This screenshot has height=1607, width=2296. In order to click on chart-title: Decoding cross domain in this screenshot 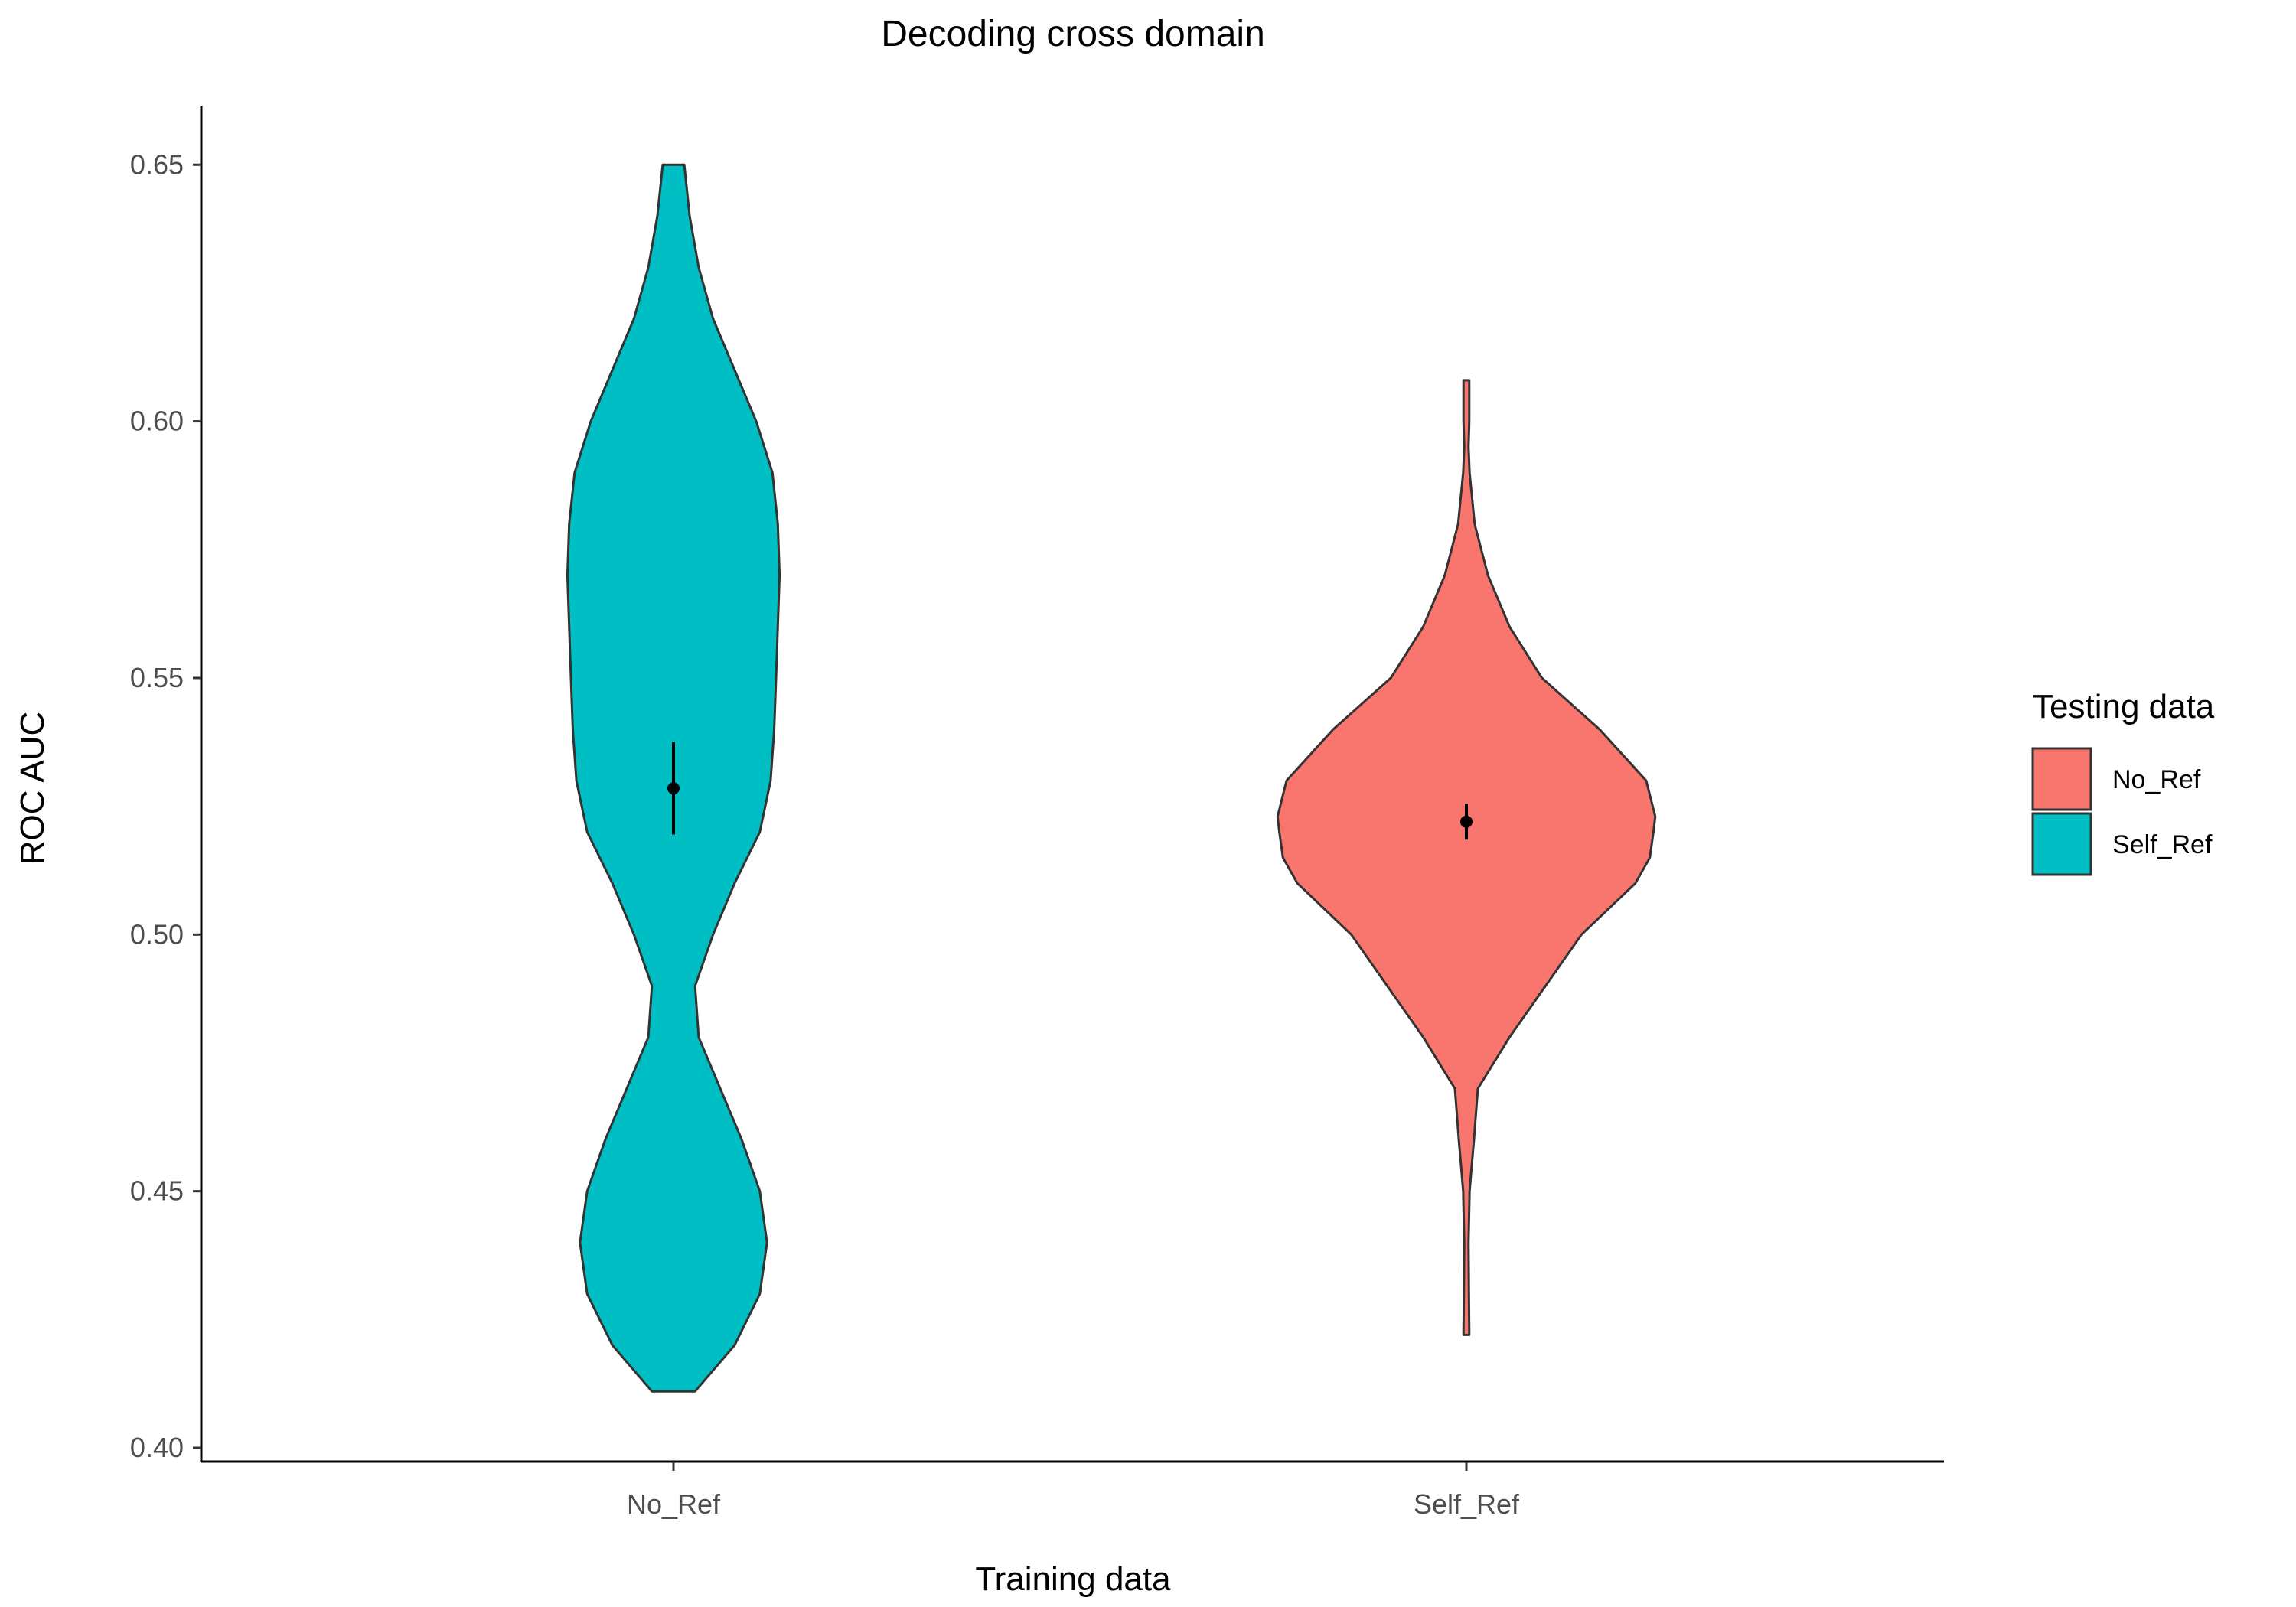, I will do `click(1073, 34)`.